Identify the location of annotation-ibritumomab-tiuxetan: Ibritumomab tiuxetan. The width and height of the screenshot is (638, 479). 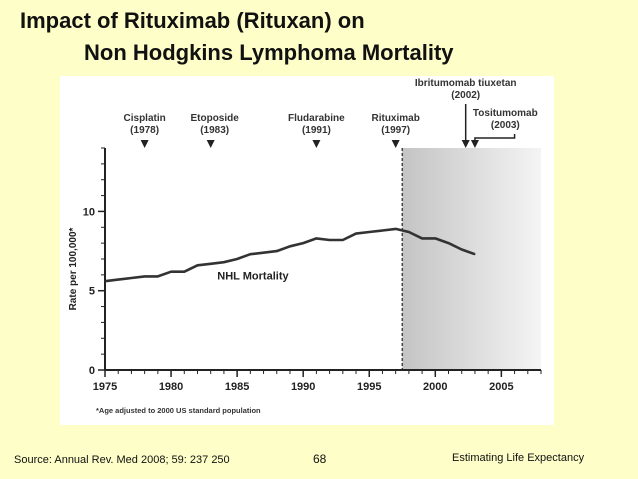
(466, 83).